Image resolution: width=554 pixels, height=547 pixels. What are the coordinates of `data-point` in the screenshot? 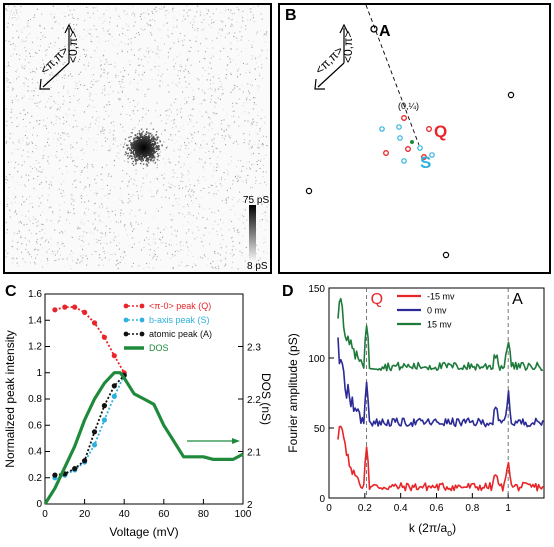 It's located at (65, 307).